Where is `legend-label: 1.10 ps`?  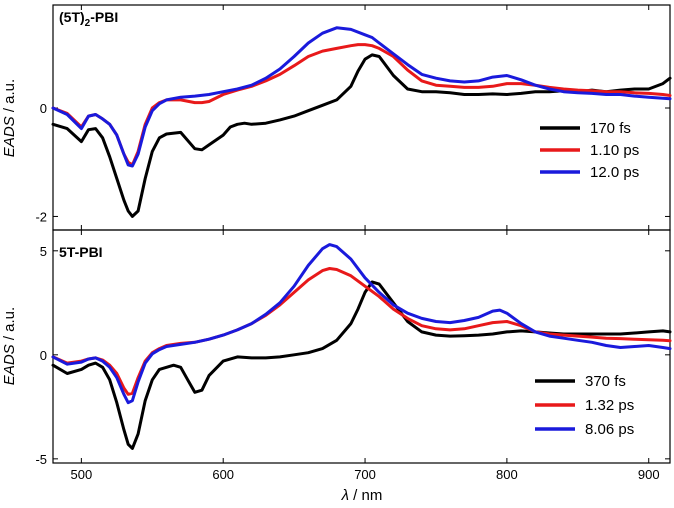 legend-label: 1.10 ps is located at coordinates (614, 150).